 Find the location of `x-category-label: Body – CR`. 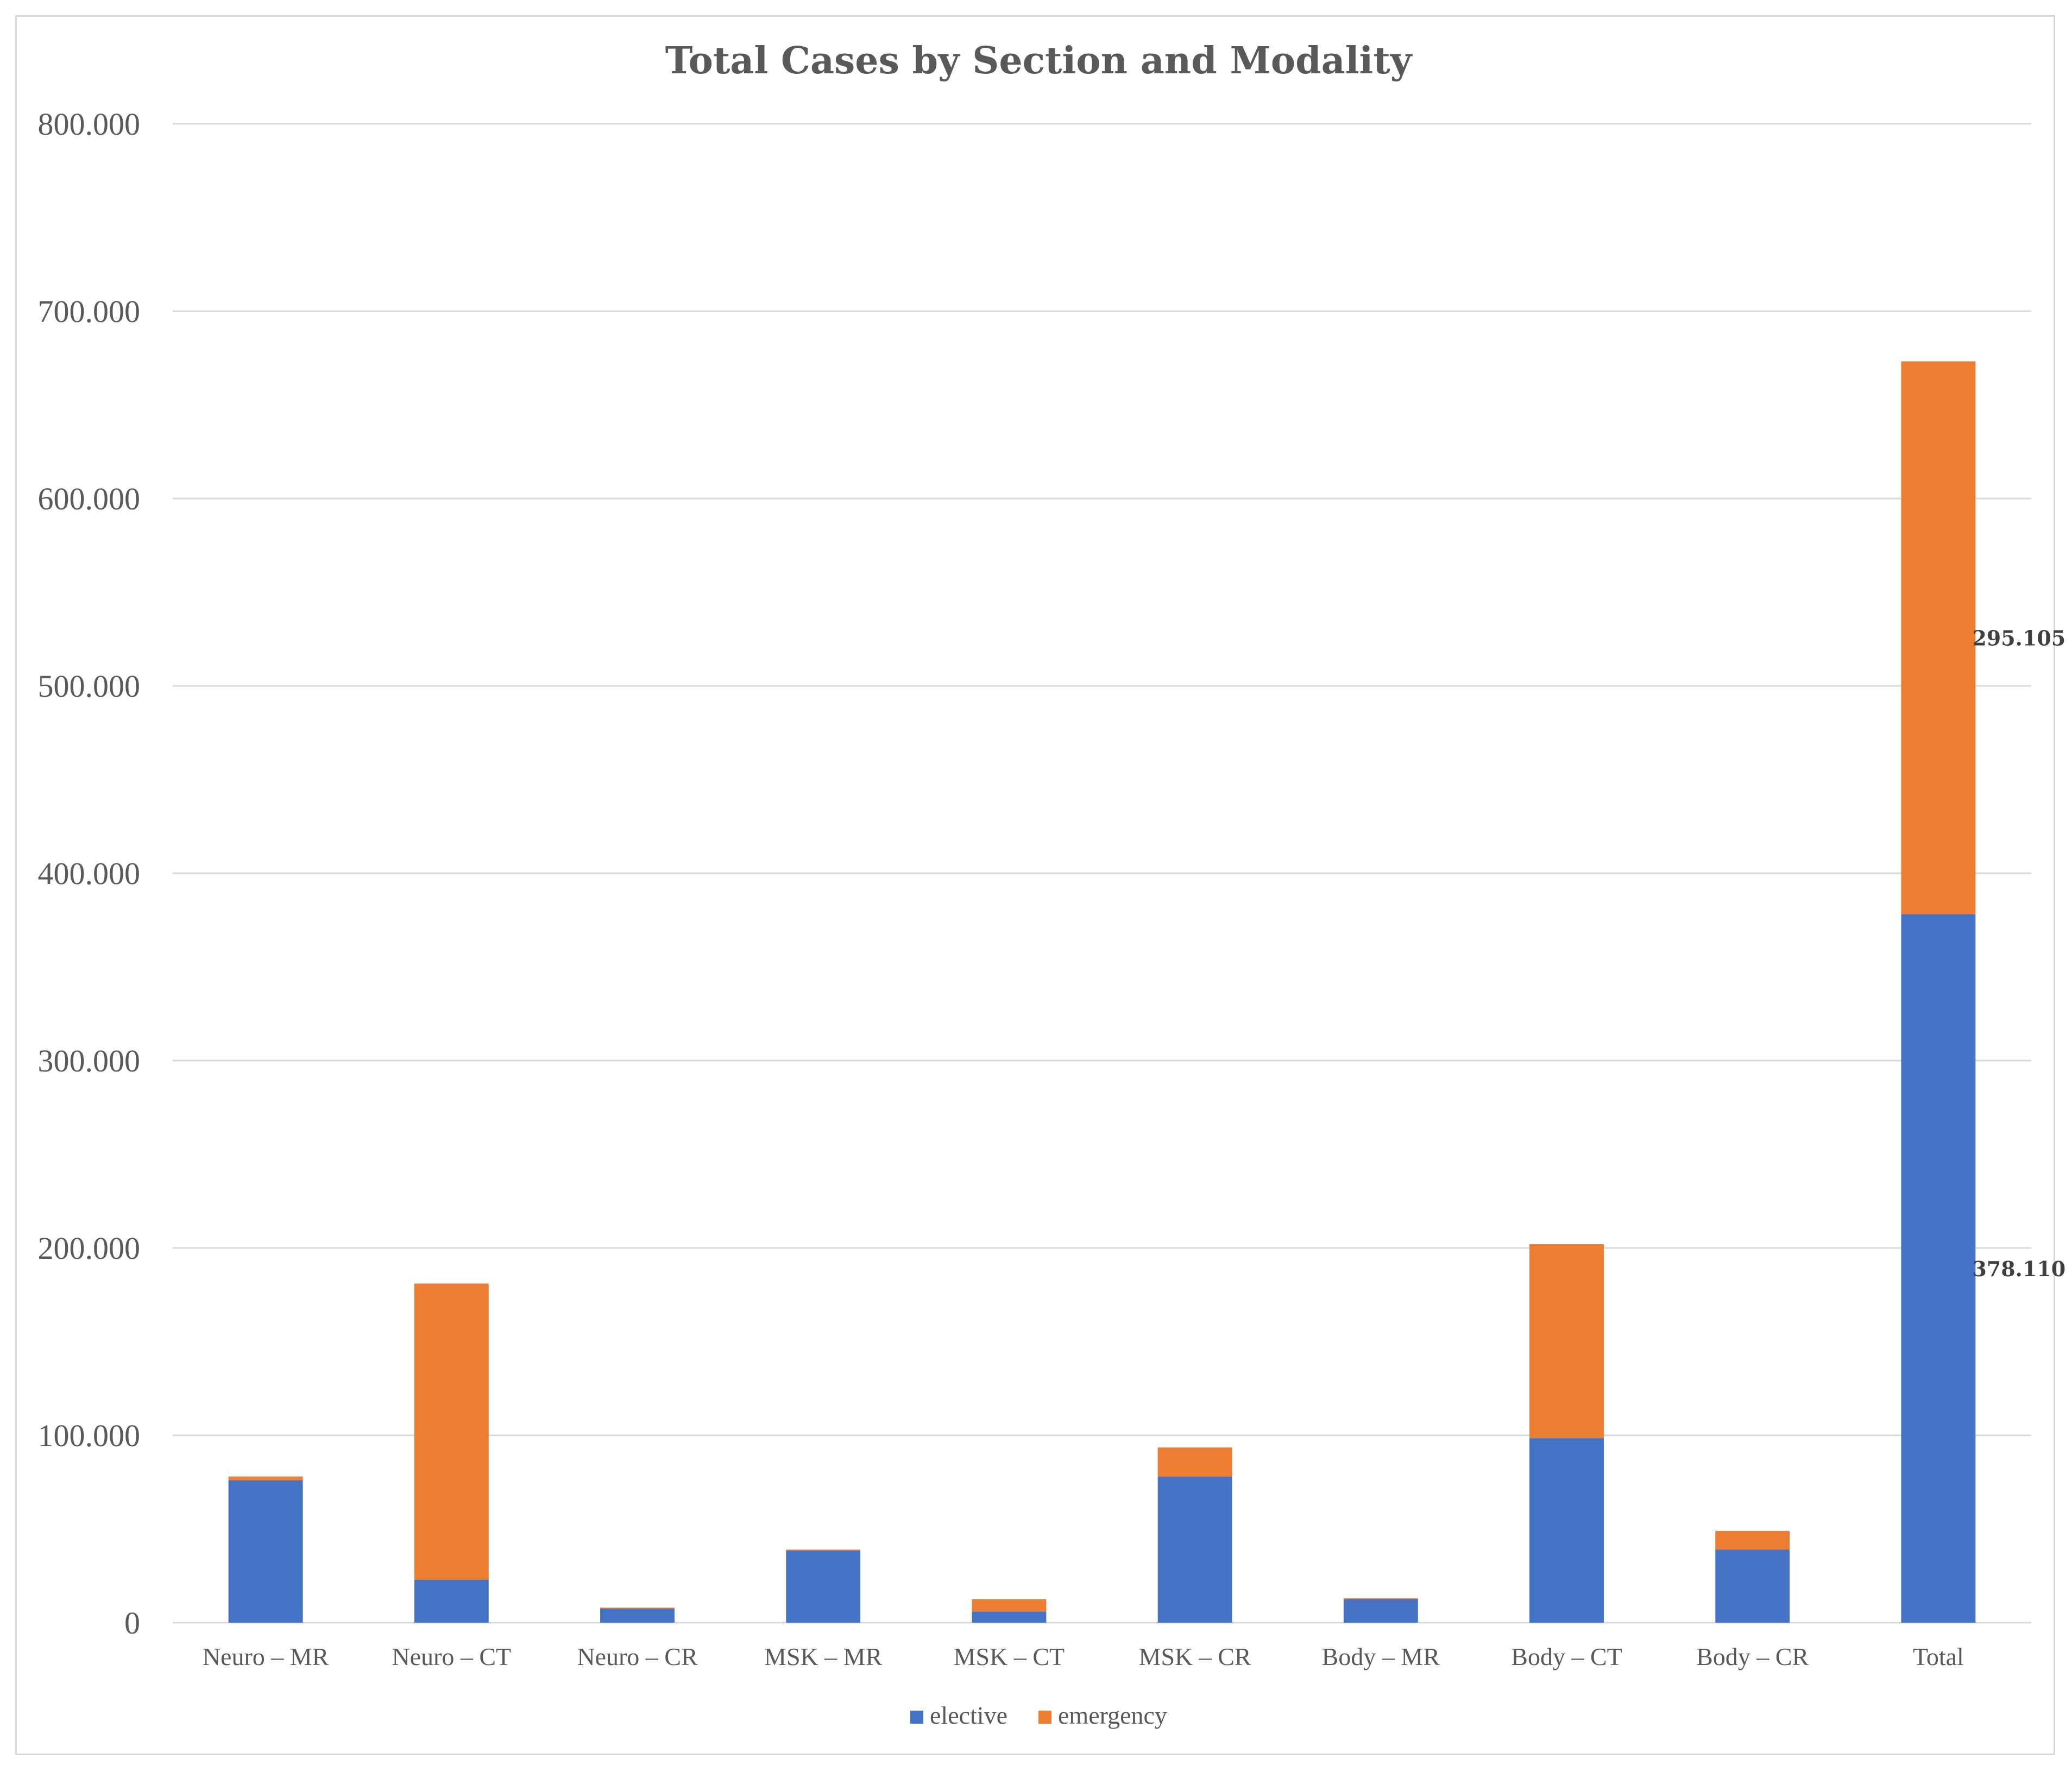

x-category-label: Body – CR is located at coordinates (1752, 1656).